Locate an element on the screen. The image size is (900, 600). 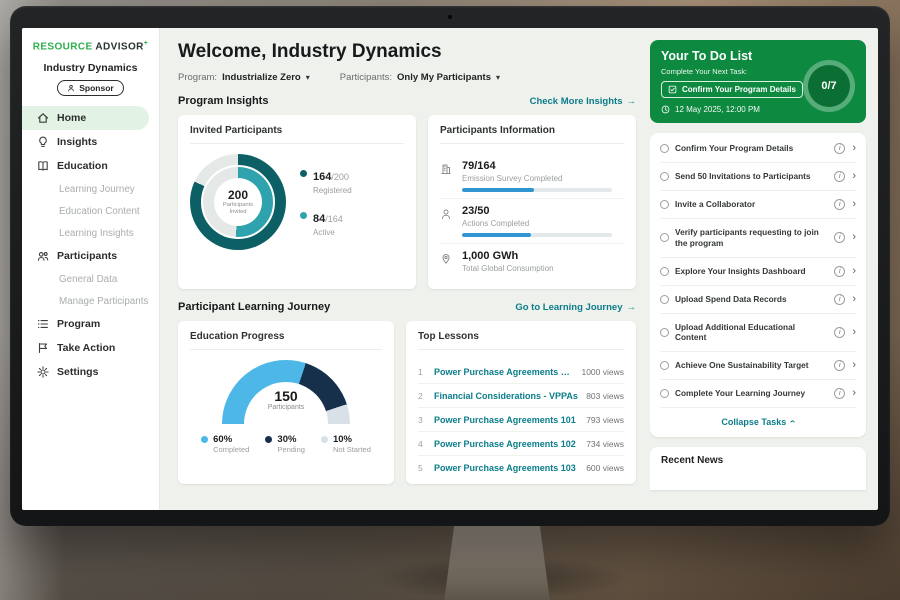
invited-donut-chart: 200 Participants Invited is located at coordinates (238, 202).